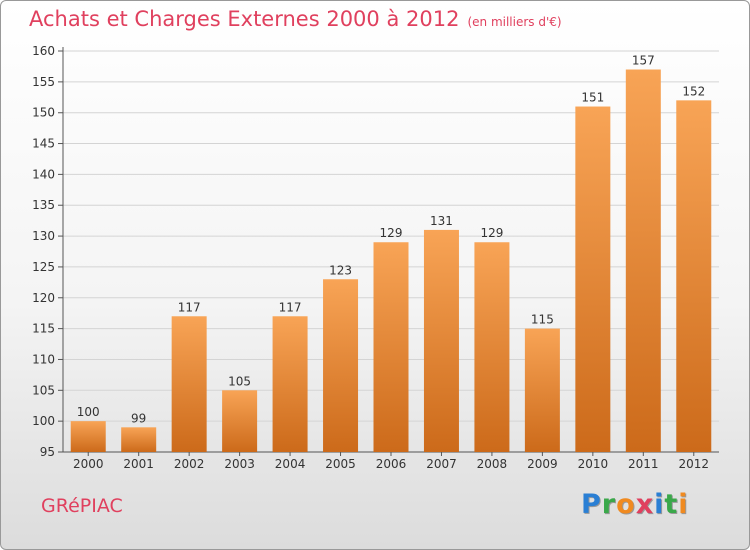  I want to click on x-tick-label: 2003, so click(239, 464).